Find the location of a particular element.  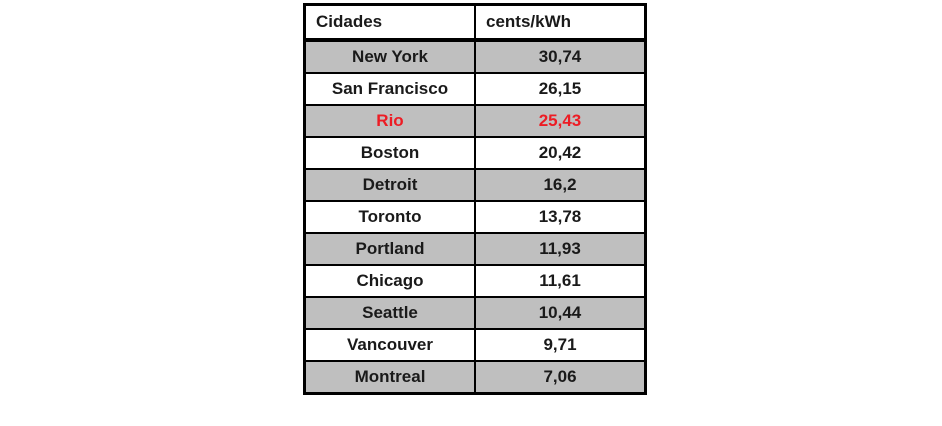

city-cell: San Francisco is located at coordinates (389, 89).